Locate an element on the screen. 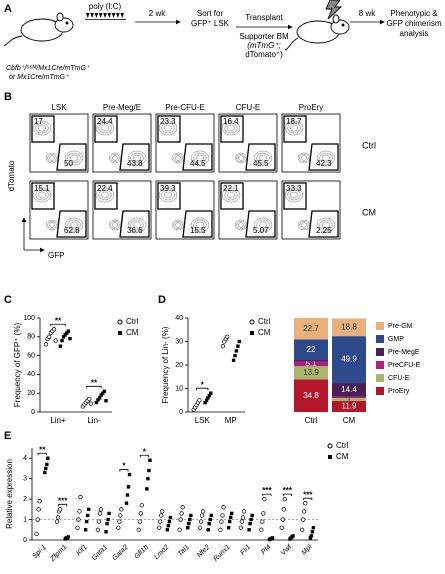  significance: ** is located at coordinates (42, 449).